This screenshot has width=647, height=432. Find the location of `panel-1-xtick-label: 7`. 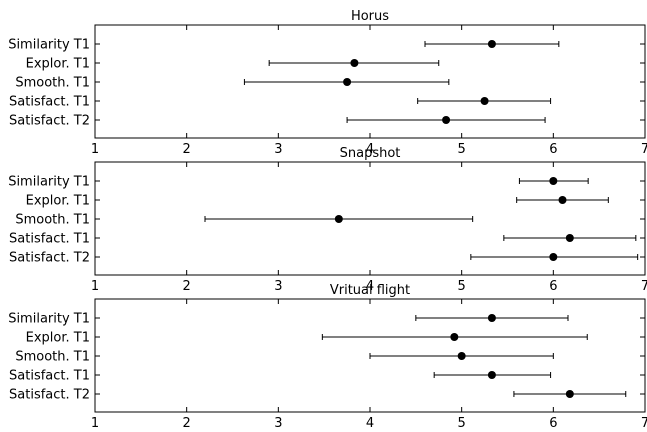

panel-1-xtick-label: 7 is located at coordinates (644, 149).